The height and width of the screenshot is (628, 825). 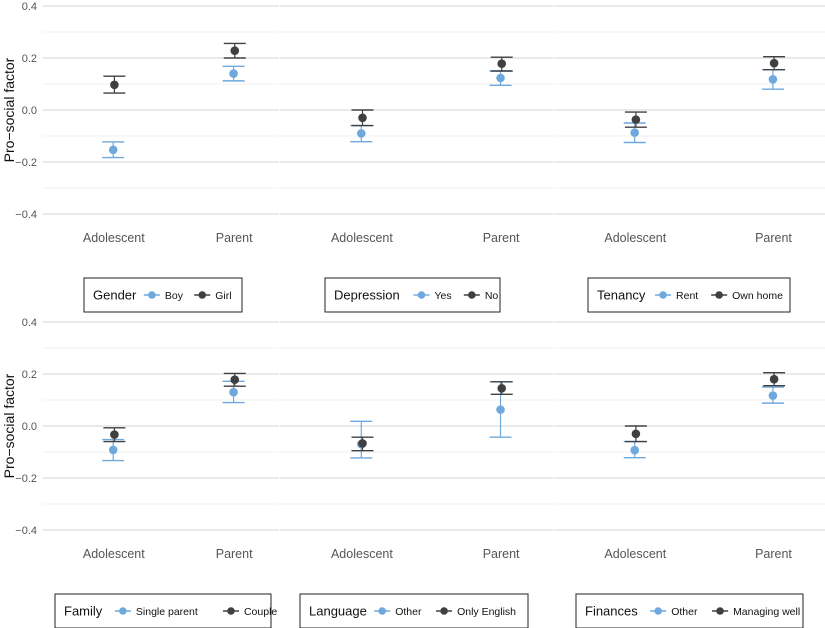 I want to click on legend: Family Single parent Couple, so click(x=165, y=610).